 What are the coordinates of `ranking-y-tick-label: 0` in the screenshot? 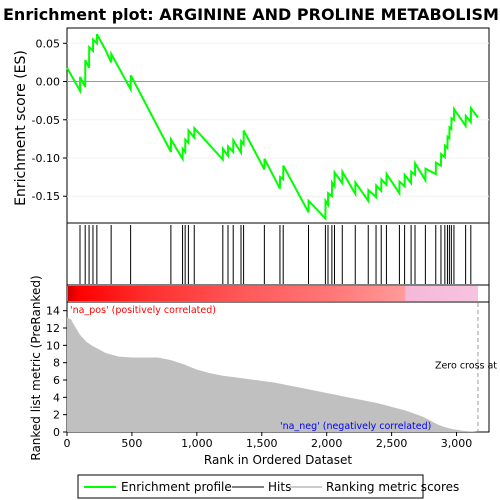 It's located at (56, 432).